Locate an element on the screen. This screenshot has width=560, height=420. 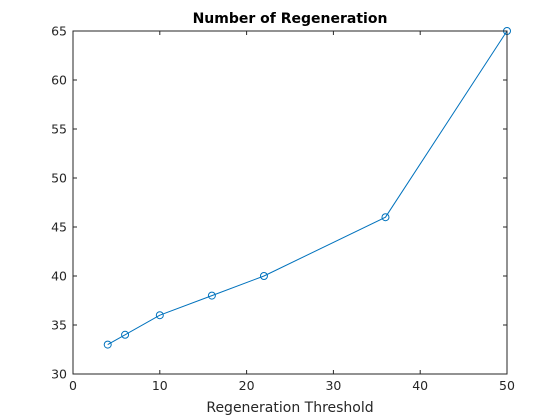
x-tick-label: 30 is located at coordinates (333, 385).